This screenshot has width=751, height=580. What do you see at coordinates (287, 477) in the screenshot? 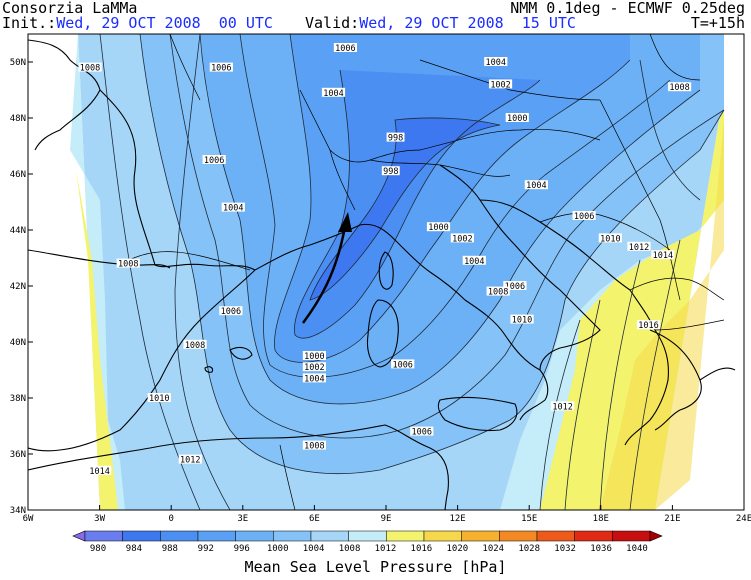
I see `border-algeria-tunisia` at bounding box center [287, 477].